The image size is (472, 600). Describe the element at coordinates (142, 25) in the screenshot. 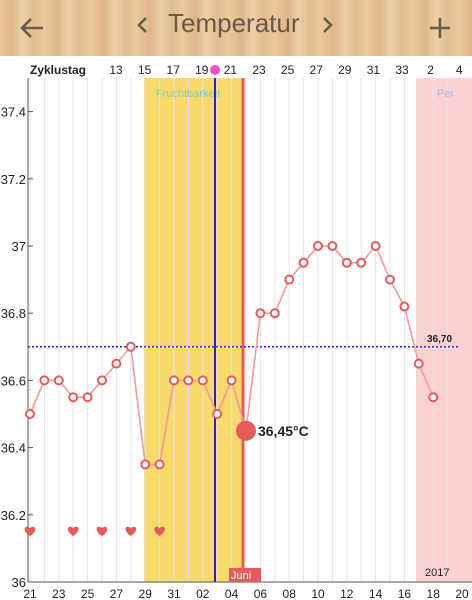

I see `chevron-left-icon` at that location.